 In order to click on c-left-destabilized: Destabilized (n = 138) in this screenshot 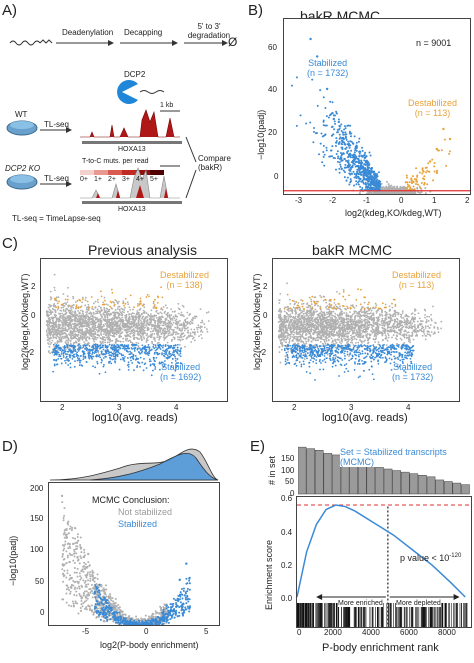, I will do `click(185, 280)`.